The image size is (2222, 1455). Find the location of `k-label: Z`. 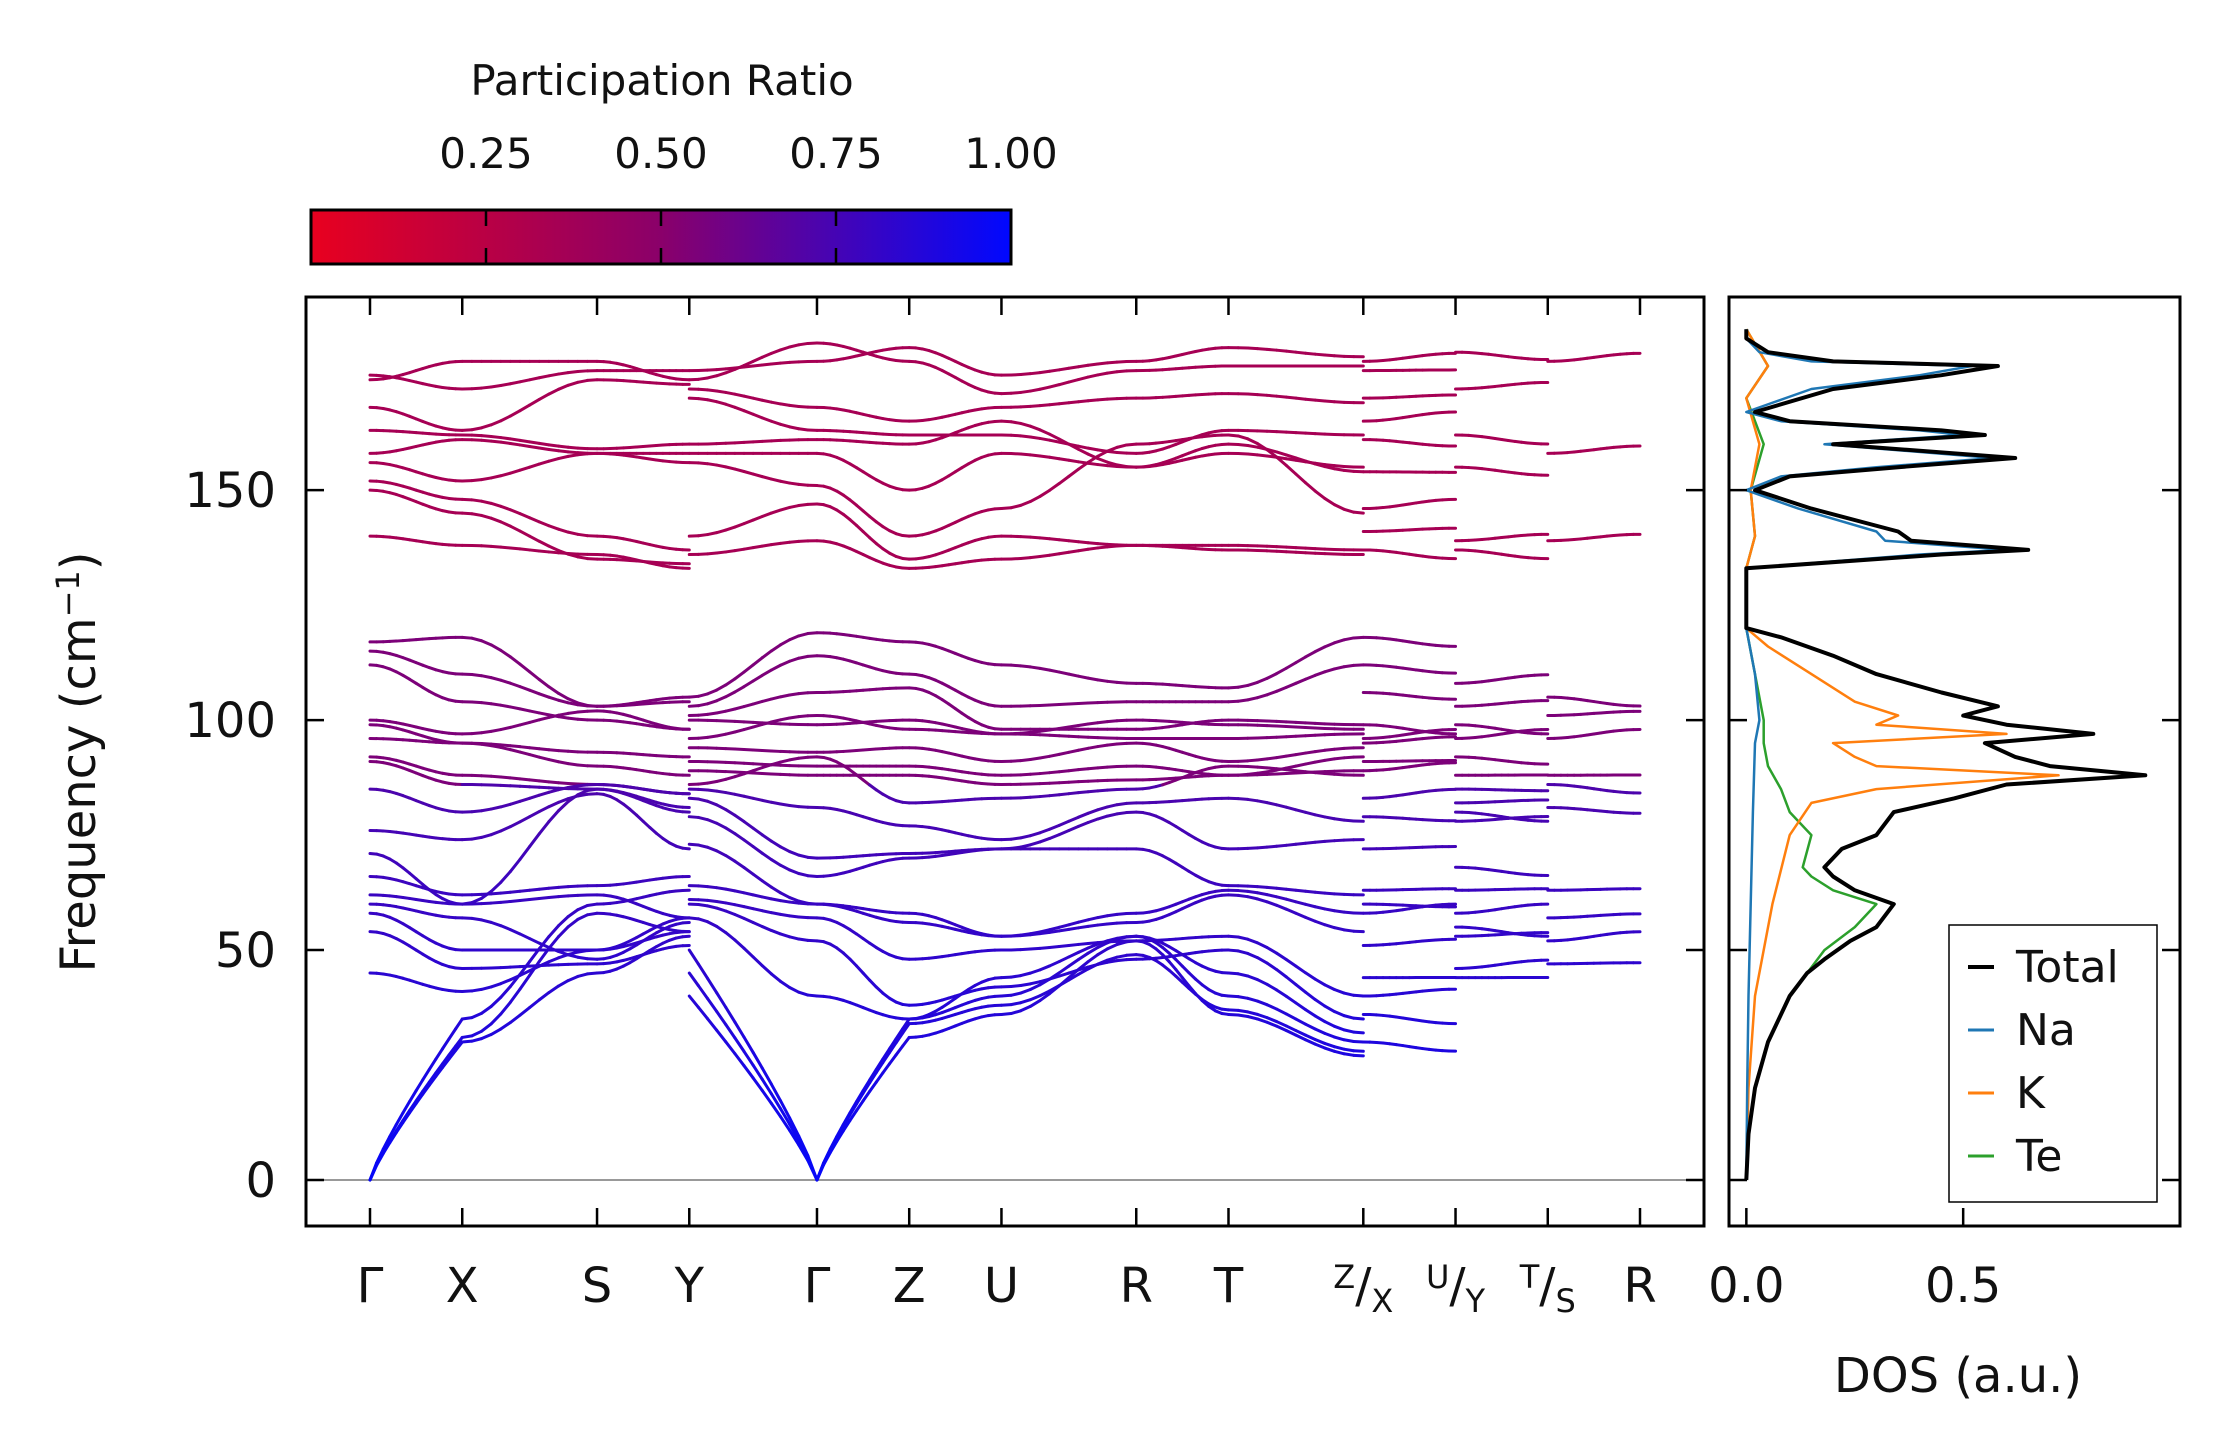

k-label: Z is located at coordinates (909, 1286).